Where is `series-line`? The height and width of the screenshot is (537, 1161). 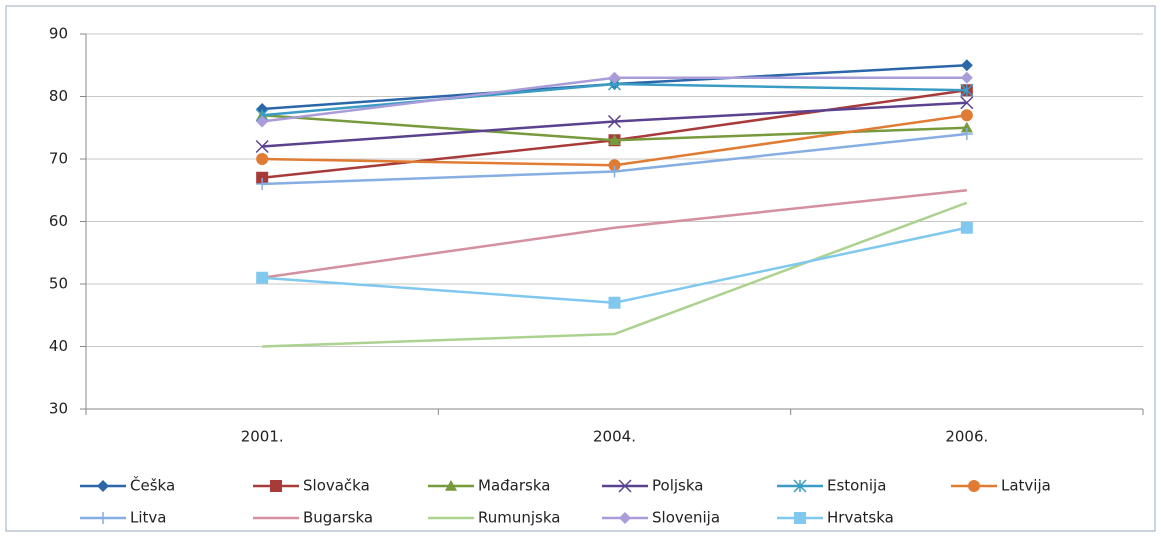 series-line is located at coordinates (614, 234).